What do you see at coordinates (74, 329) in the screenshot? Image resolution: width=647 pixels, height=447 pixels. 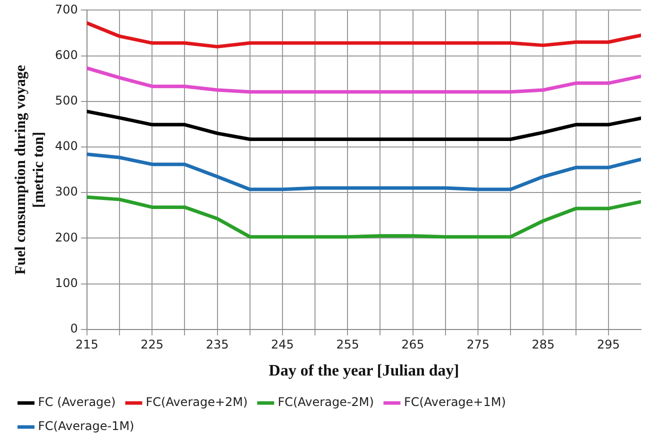 I see `y-tick-label: 0` at bounding box center [74, 329].